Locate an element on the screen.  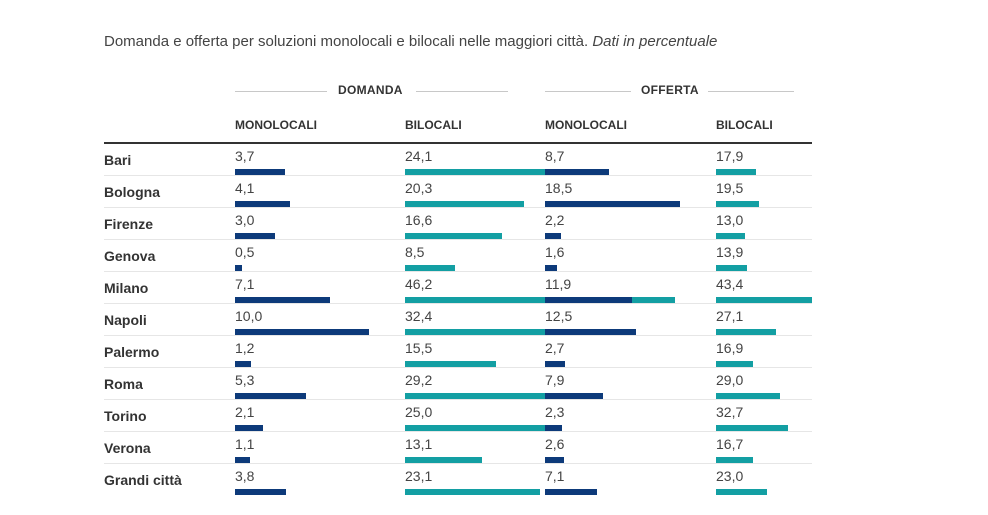
value-domanda-monolocali: 0,5 is located at coordinates (245, 252).